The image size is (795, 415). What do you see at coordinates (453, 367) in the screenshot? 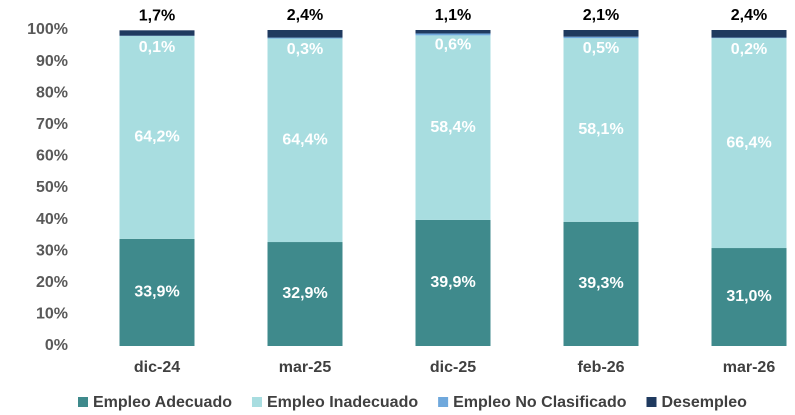
I see `x-tick-label: dic-25` at bounding box center [453, 367].